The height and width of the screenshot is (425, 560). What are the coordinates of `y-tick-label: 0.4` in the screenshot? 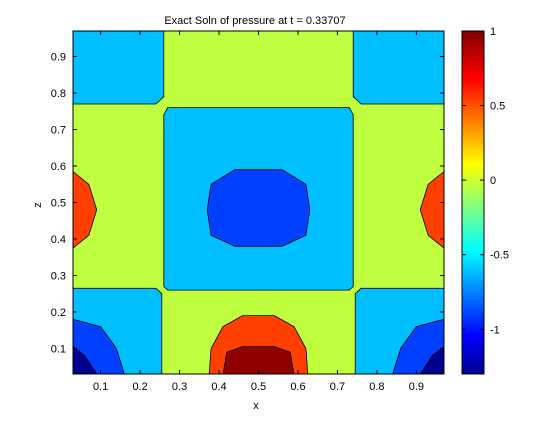 It's located at (58, 240).